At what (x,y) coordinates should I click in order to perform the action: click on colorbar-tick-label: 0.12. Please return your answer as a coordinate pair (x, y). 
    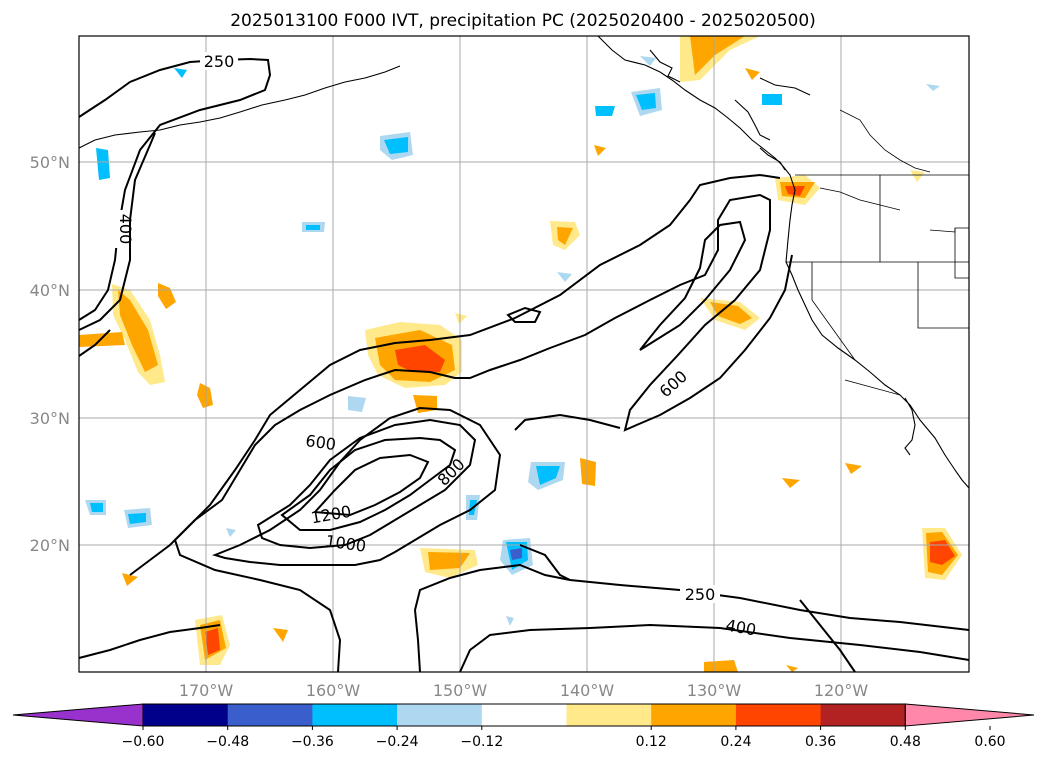
    Looking at the image, I should click on (651, 742).